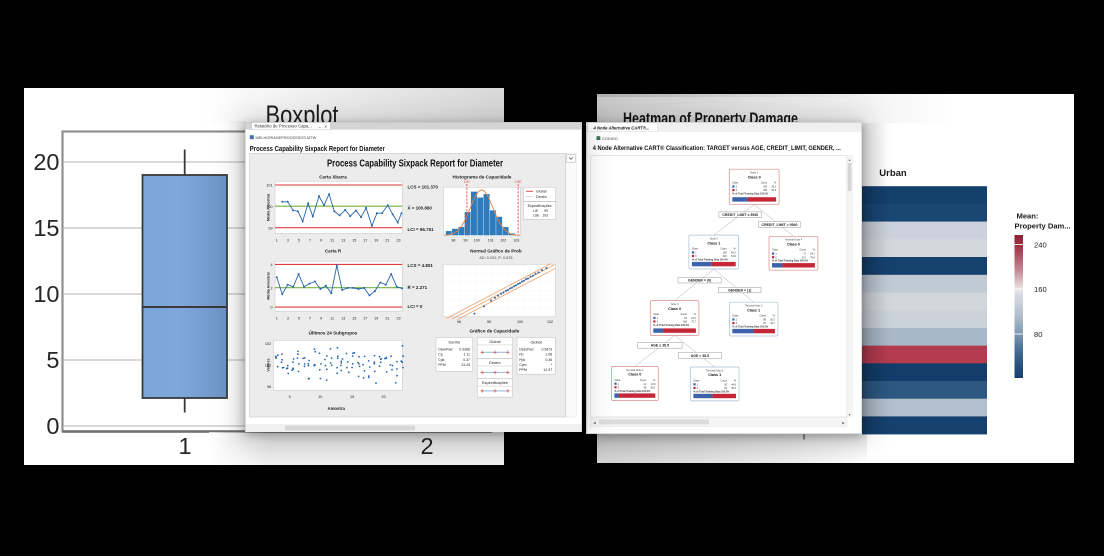  What do you see at coordinates (754, 173) in the screenshot?
I see `svg-text: Node 1` at bounding box center [754, 173].